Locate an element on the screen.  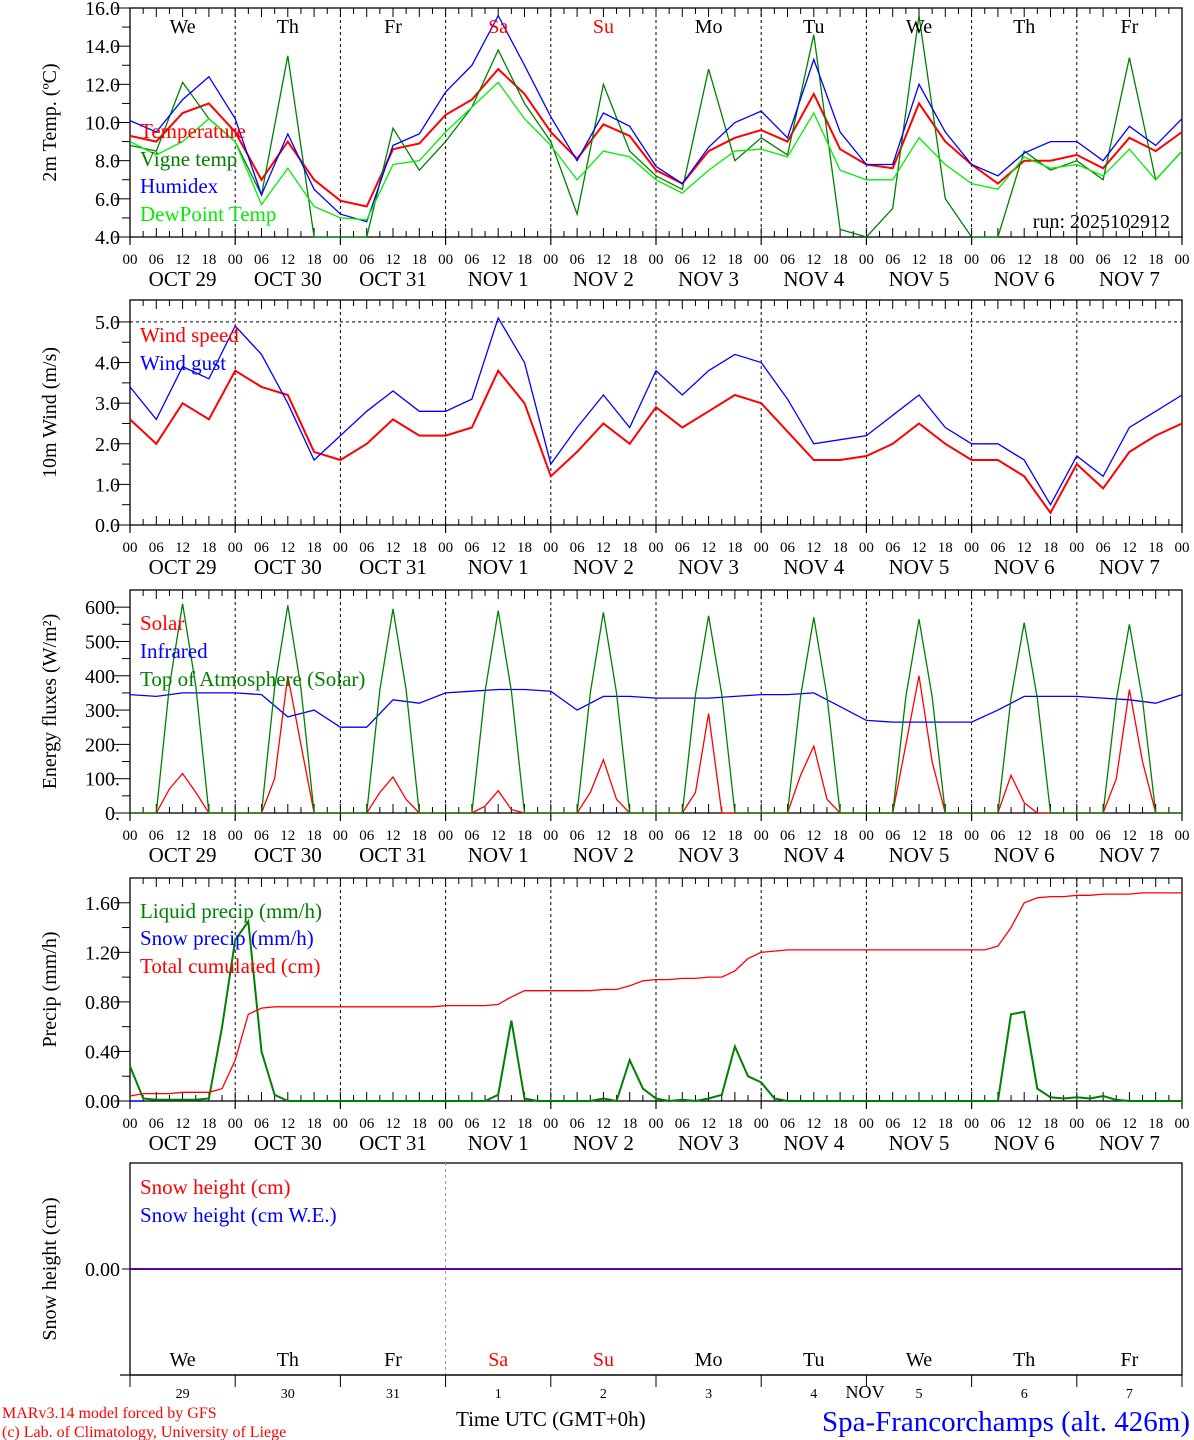
day-number-label: 30 is located at coordinates (288, 1394).